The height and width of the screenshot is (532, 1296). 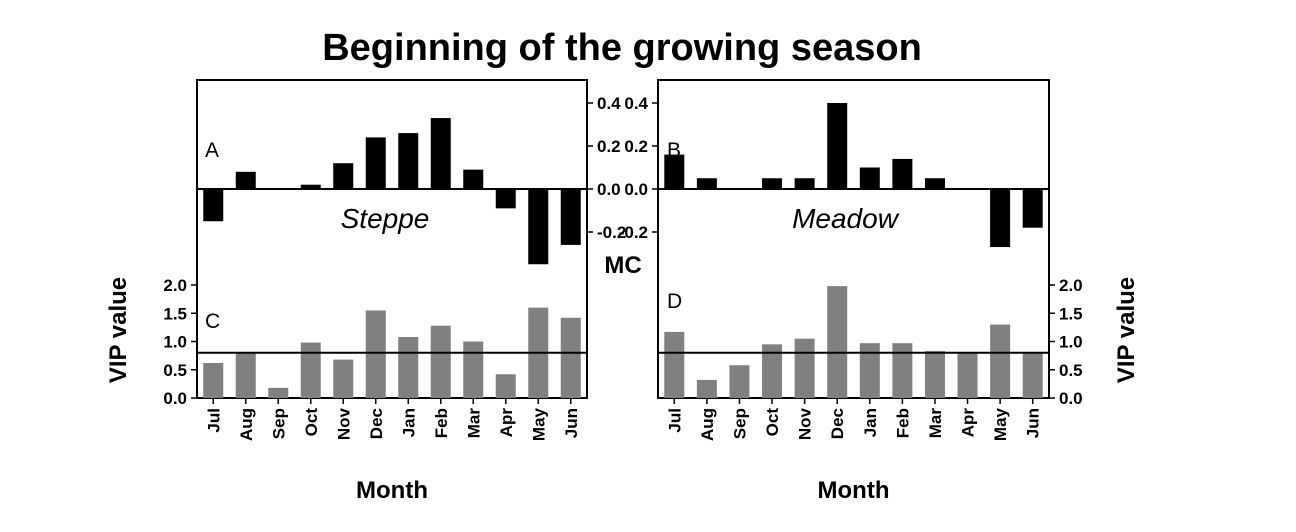 I want to click on meadow-panel-label-mc: B, so click(x=674, y=150).